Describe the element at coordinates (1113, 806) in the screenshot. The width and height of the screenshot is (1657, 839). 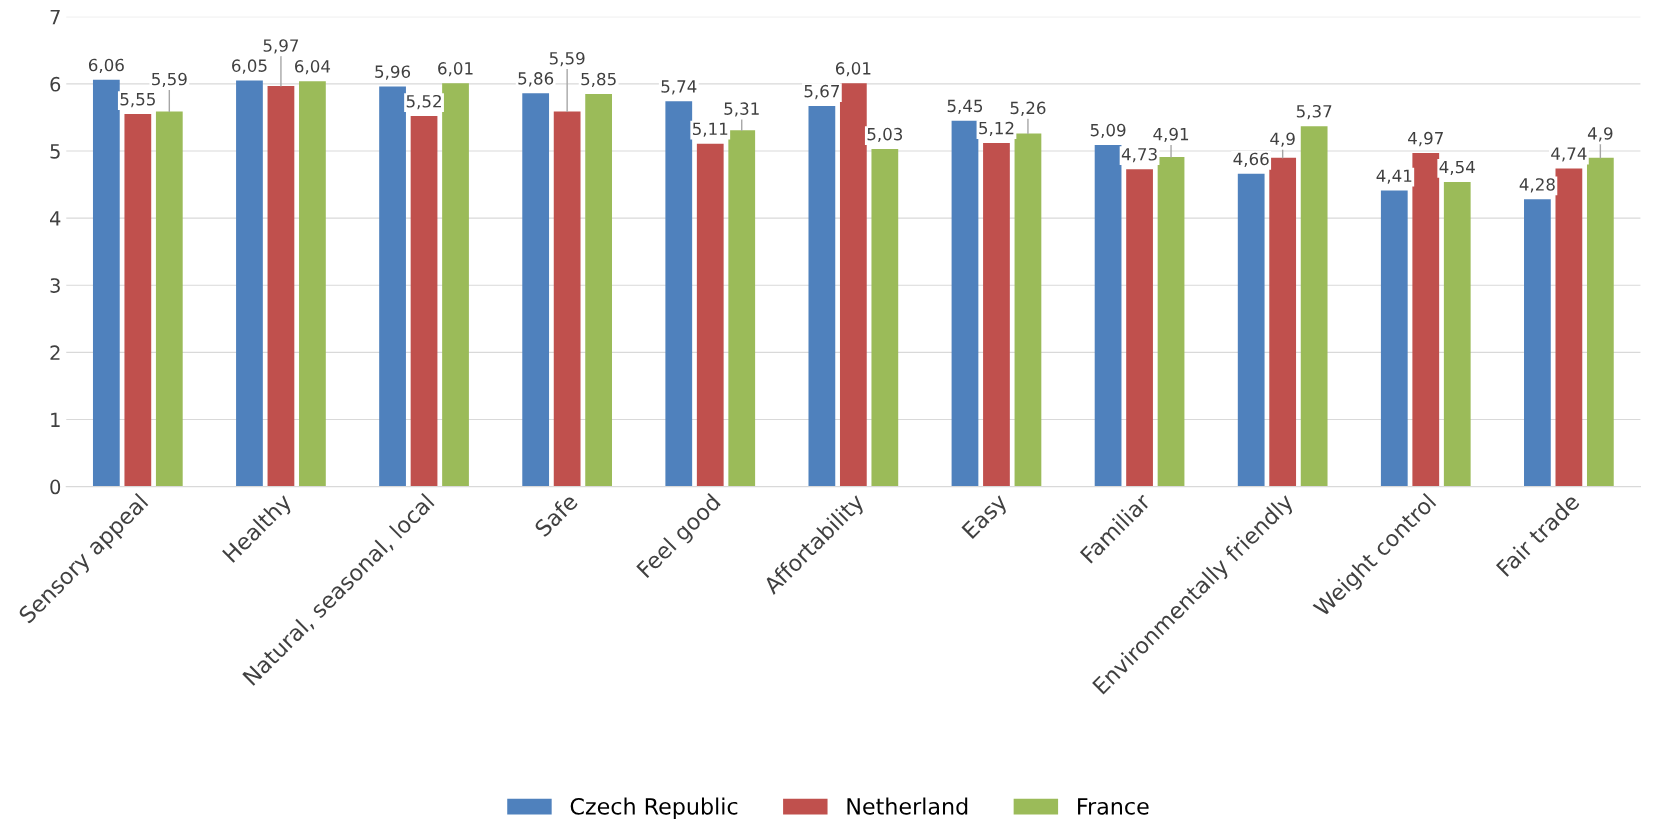
I see `legend-label: France` at that location.